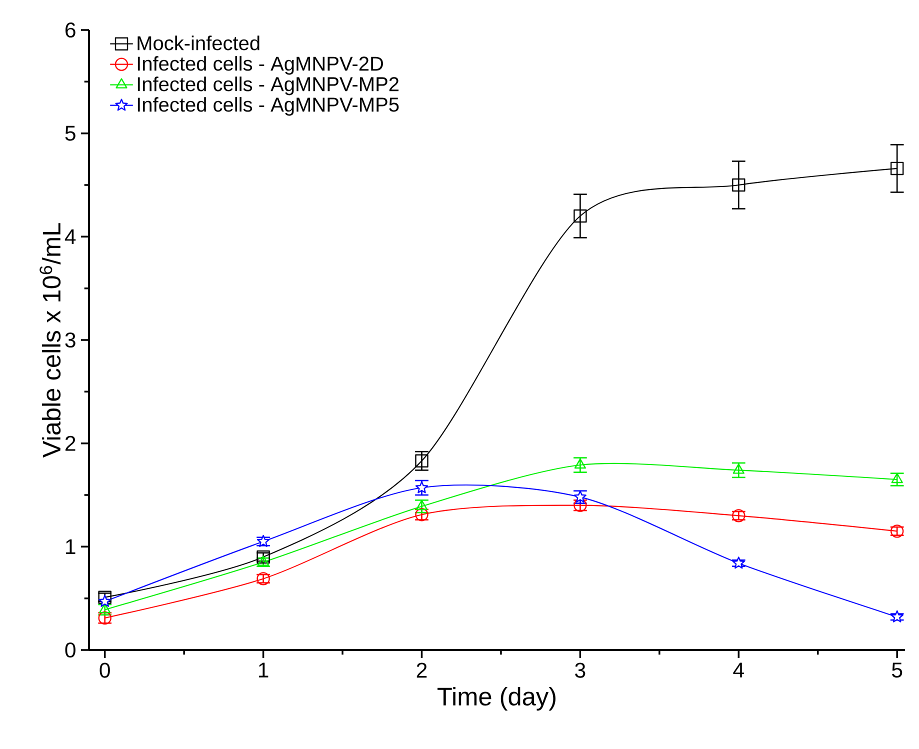 Image resolution: width=919 pixels, height=749 pixels. Describe the element at coordinates (268, 106) in the screenshot. I see `legend-label: Infected cells - AgMNPV-MP5` at that location.